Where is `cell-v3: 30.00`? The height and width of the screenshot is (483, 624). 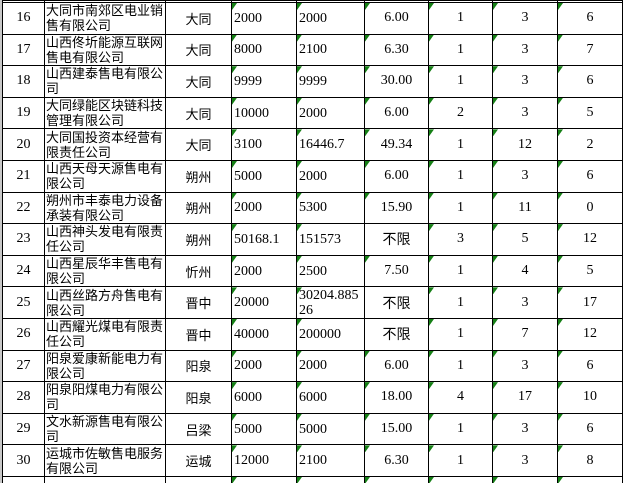 cell-v3: 30.00 is located at coordinates (396, 81).